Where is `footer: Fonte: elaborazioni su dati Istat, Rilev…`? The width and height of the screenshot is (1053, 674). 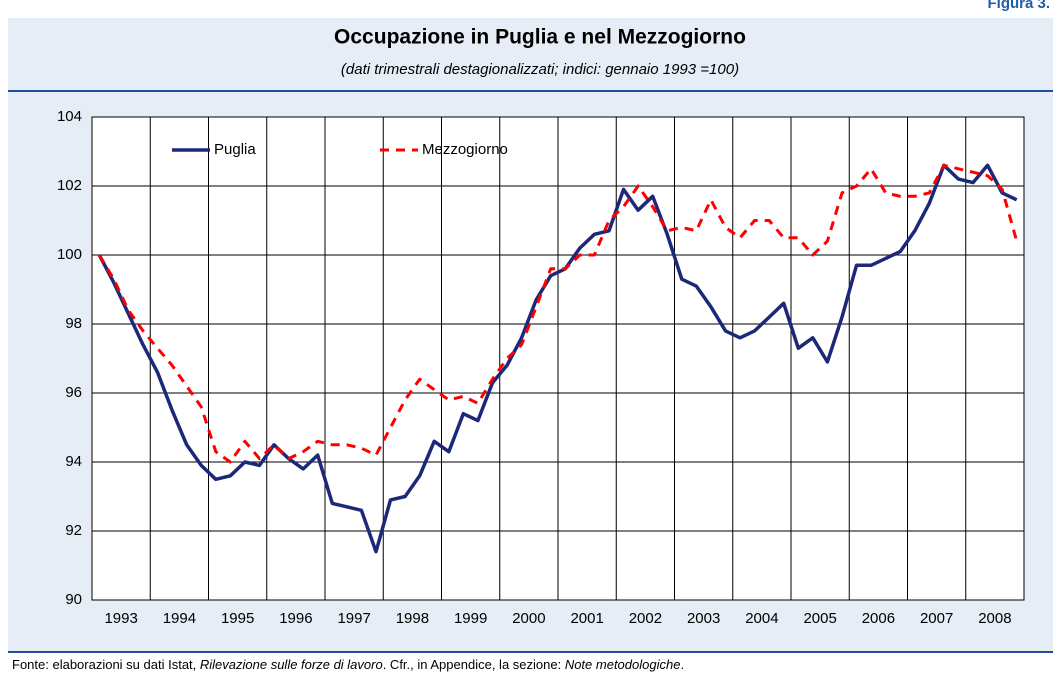 footer: Fonte: elaborazioni su dati Istat, Rilev… is located at coordinates (348, 664).